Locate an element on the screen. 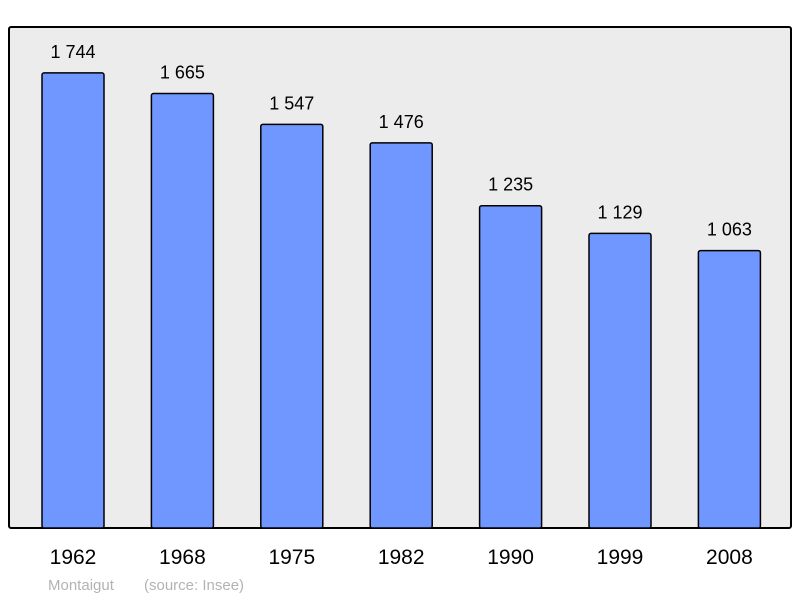 The image size is (800, 598). value-label-1968: 1 665 is located at coordinates (182, 73).